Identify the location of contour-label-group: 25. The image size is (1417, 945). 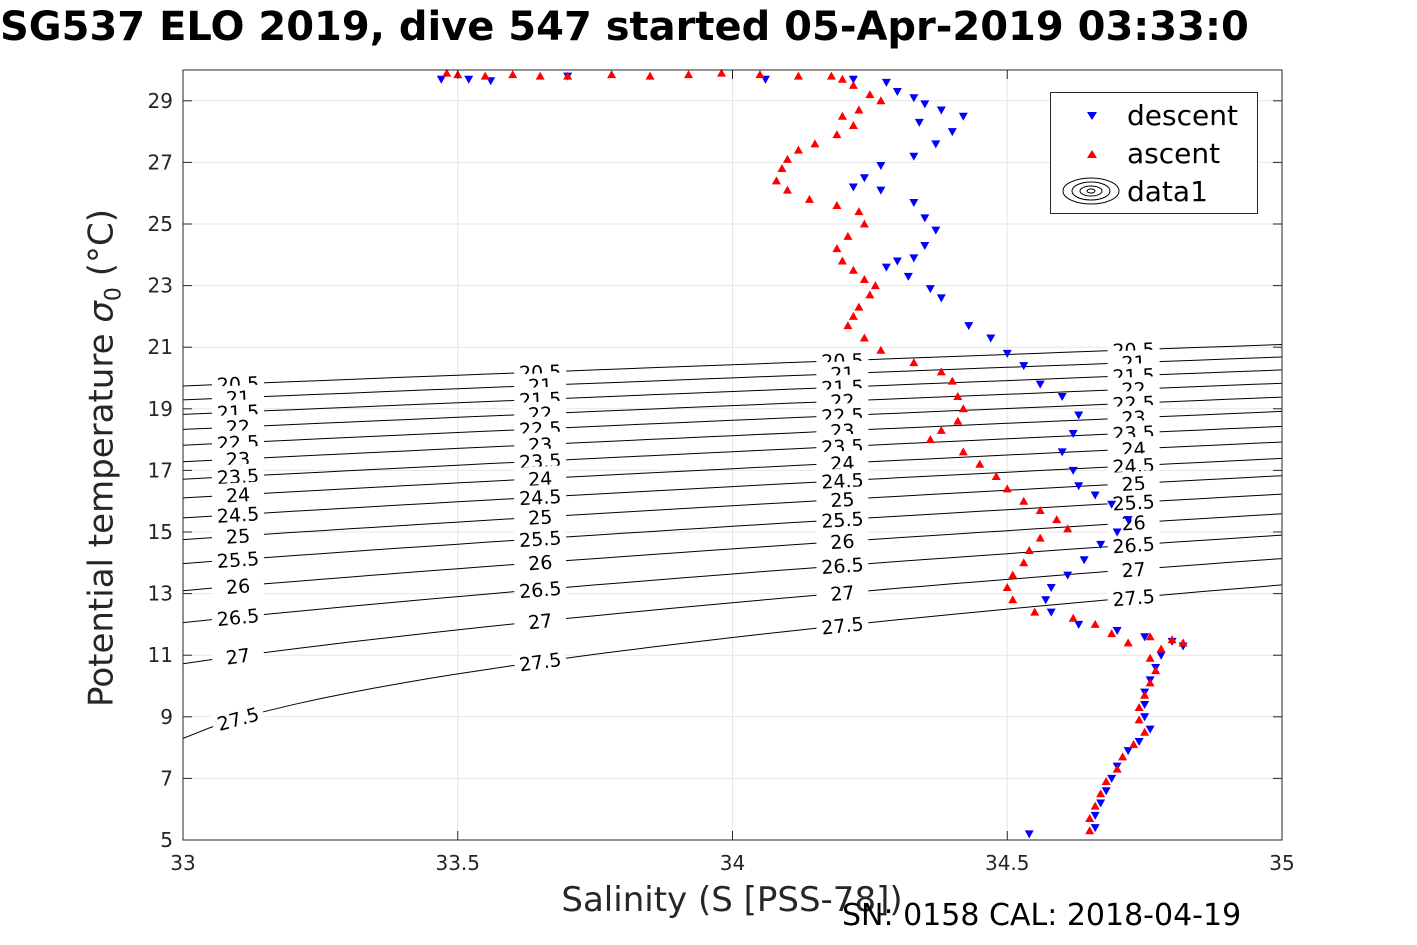
(540, 517).